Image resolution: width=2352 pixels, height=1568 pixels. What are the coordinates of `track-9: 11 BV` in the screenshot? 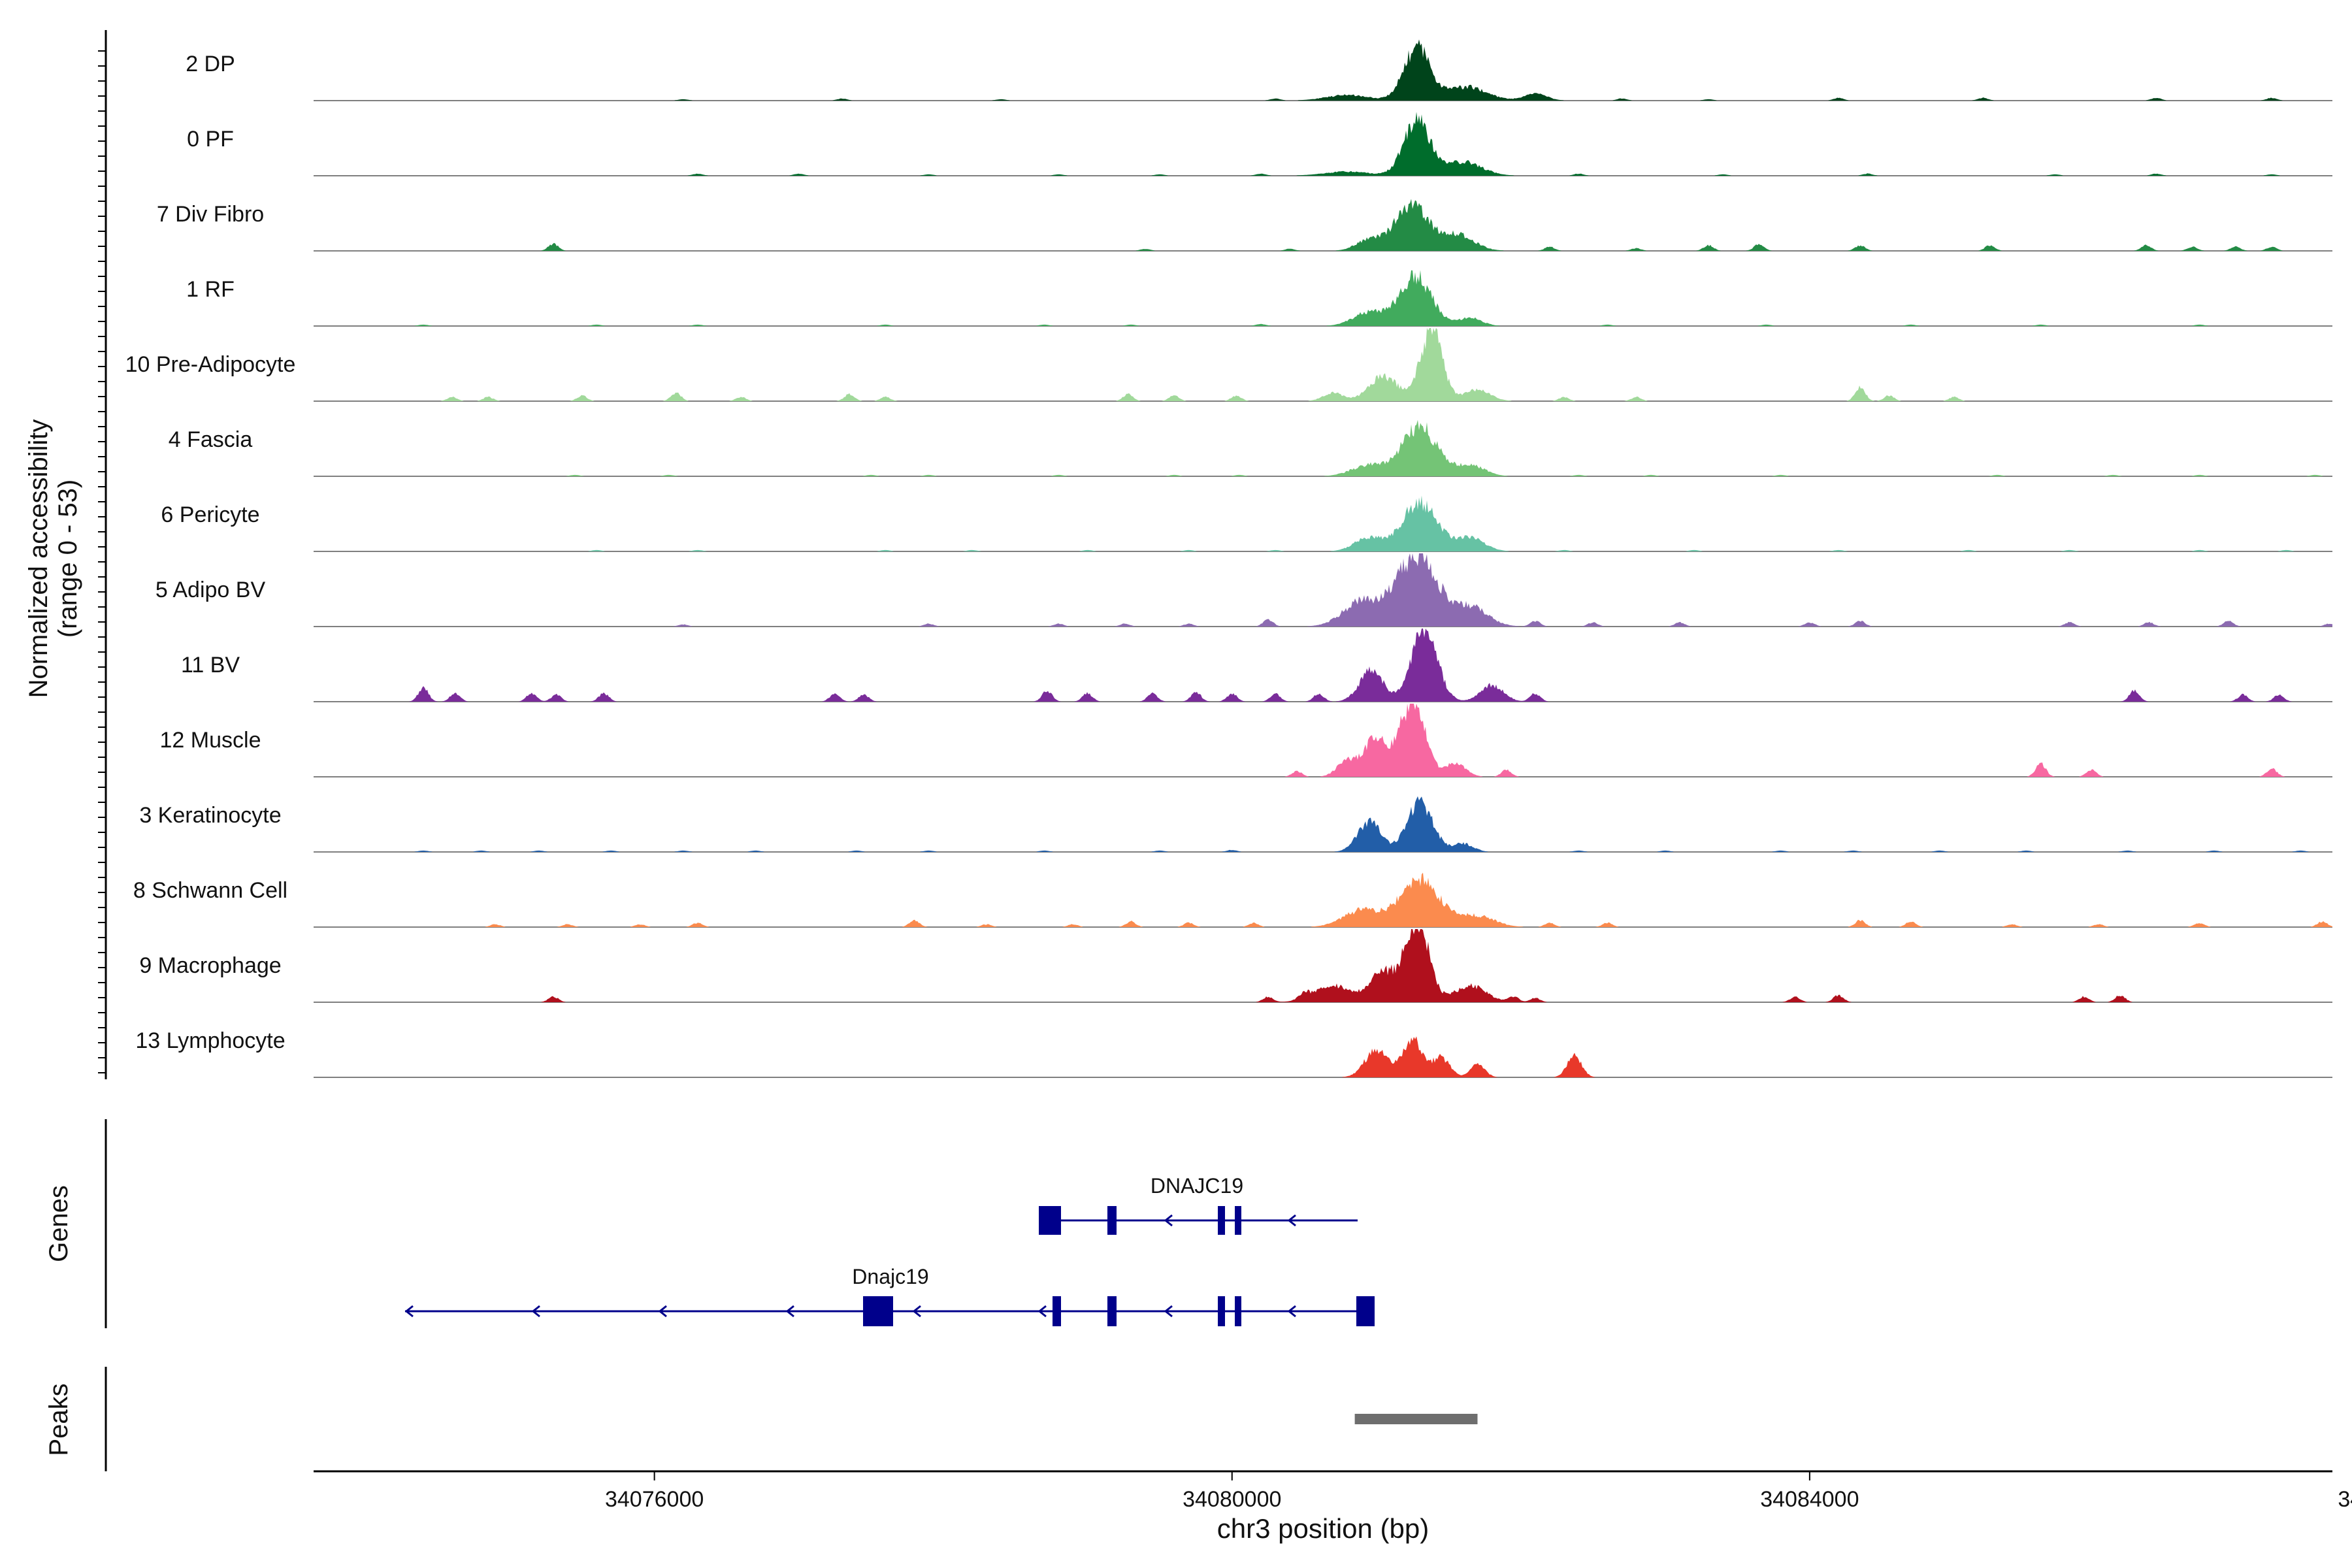 It's located at (1256, 665).